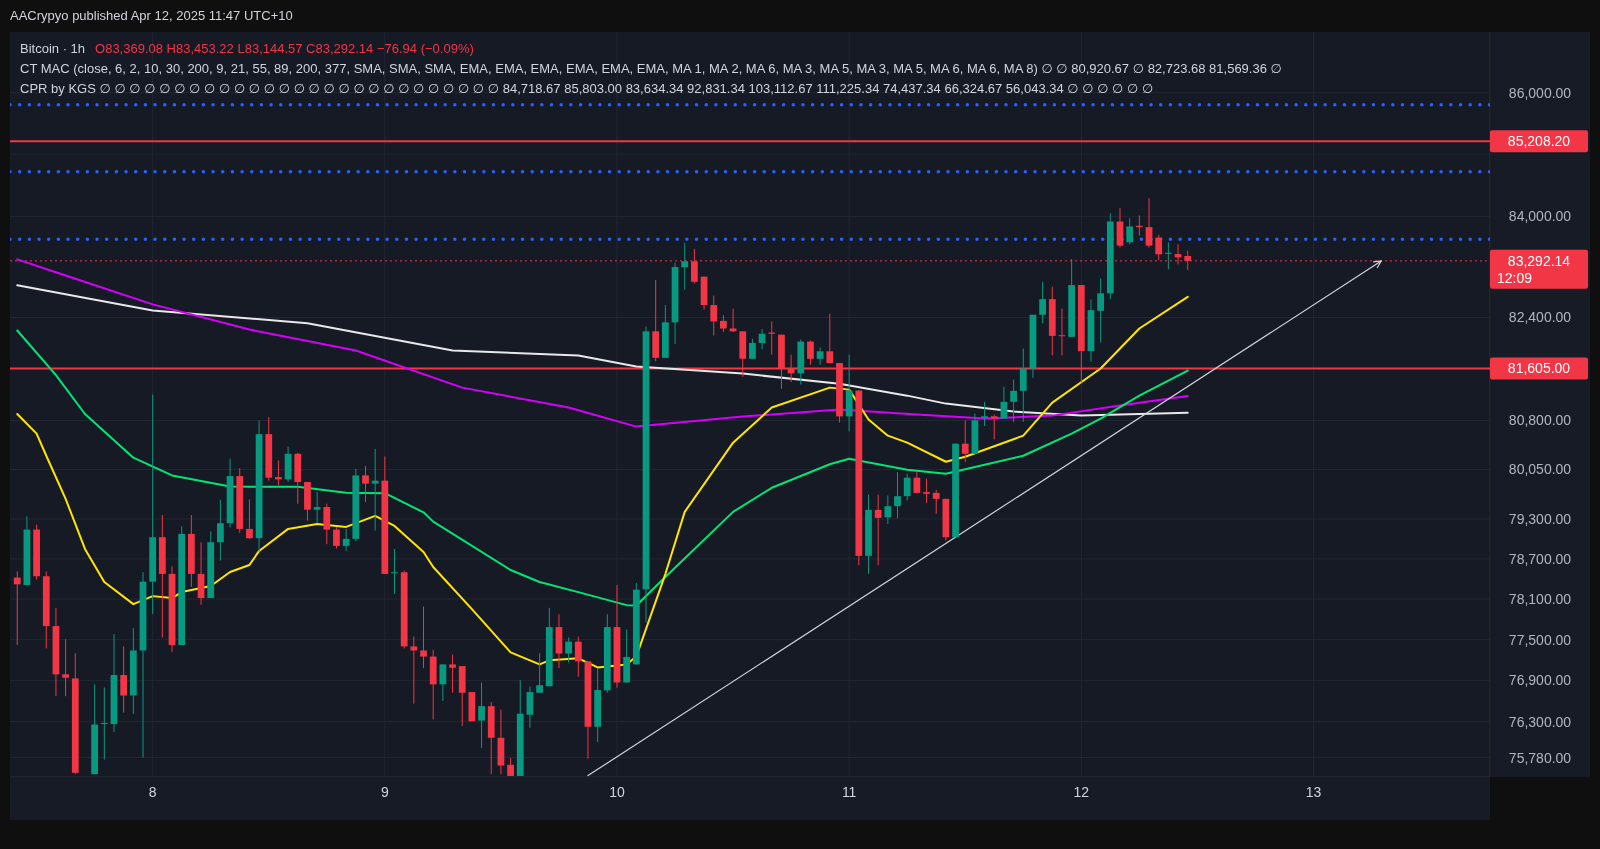 The height and width of the screenshot is (849, 1600). What do you see at coordinates (1313, 792) in the screenshot?
I see `x-tick-label: 13` at bounding box center [1313, 792].